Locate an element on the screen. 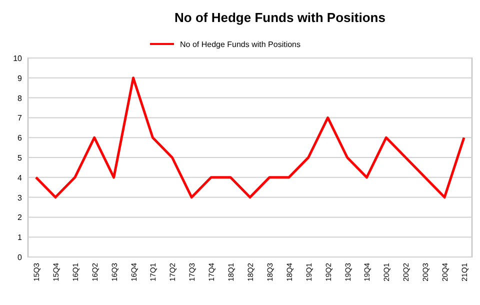 This screenshot has height=305, width=480. y-tick-label: 9 is located at coordinates (20, 78).